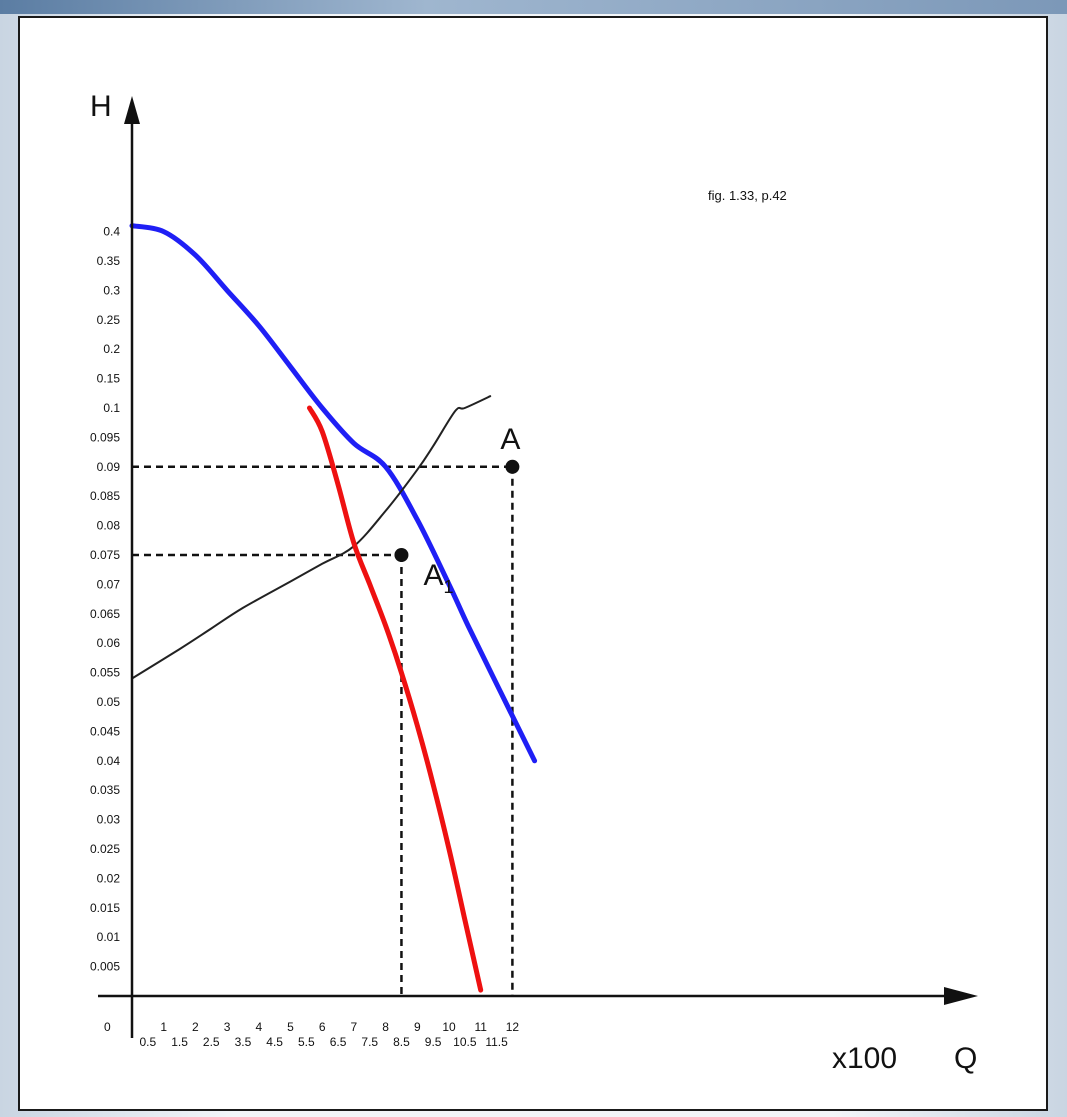  Describe the element at coordinates (306, 1042) in the screenshot. I see `x-tick-label: 5.5` at that location.